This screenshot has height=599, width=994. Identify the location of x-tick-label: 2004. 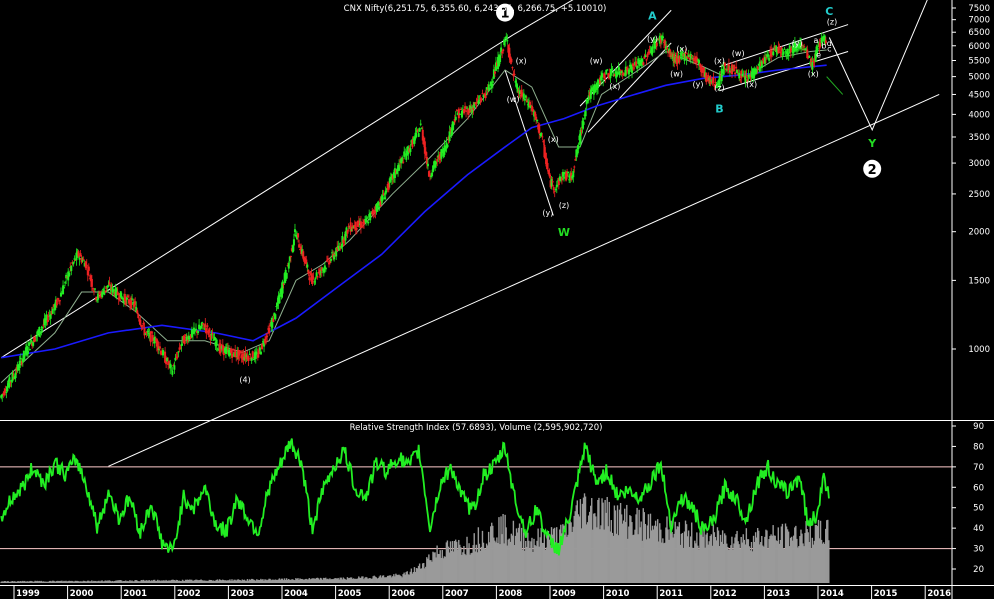
(296, 594).